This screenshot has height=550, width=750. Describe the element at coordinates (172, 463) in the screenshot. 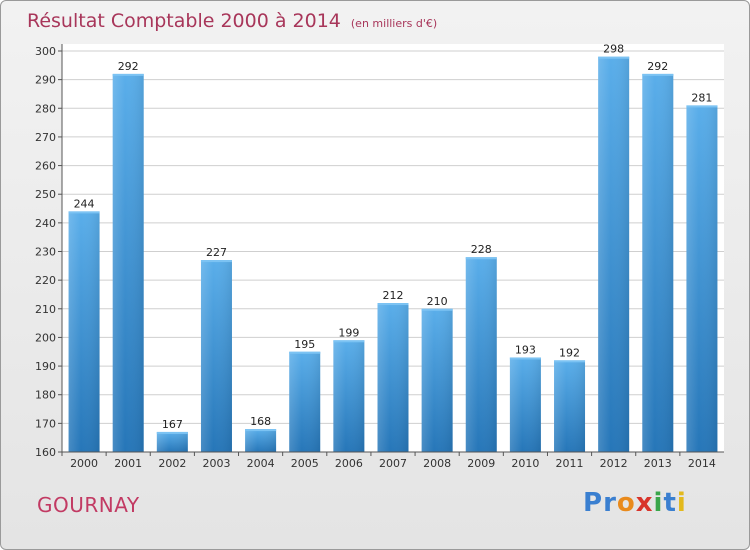

I see `x-tick-label: 2002` at that location.